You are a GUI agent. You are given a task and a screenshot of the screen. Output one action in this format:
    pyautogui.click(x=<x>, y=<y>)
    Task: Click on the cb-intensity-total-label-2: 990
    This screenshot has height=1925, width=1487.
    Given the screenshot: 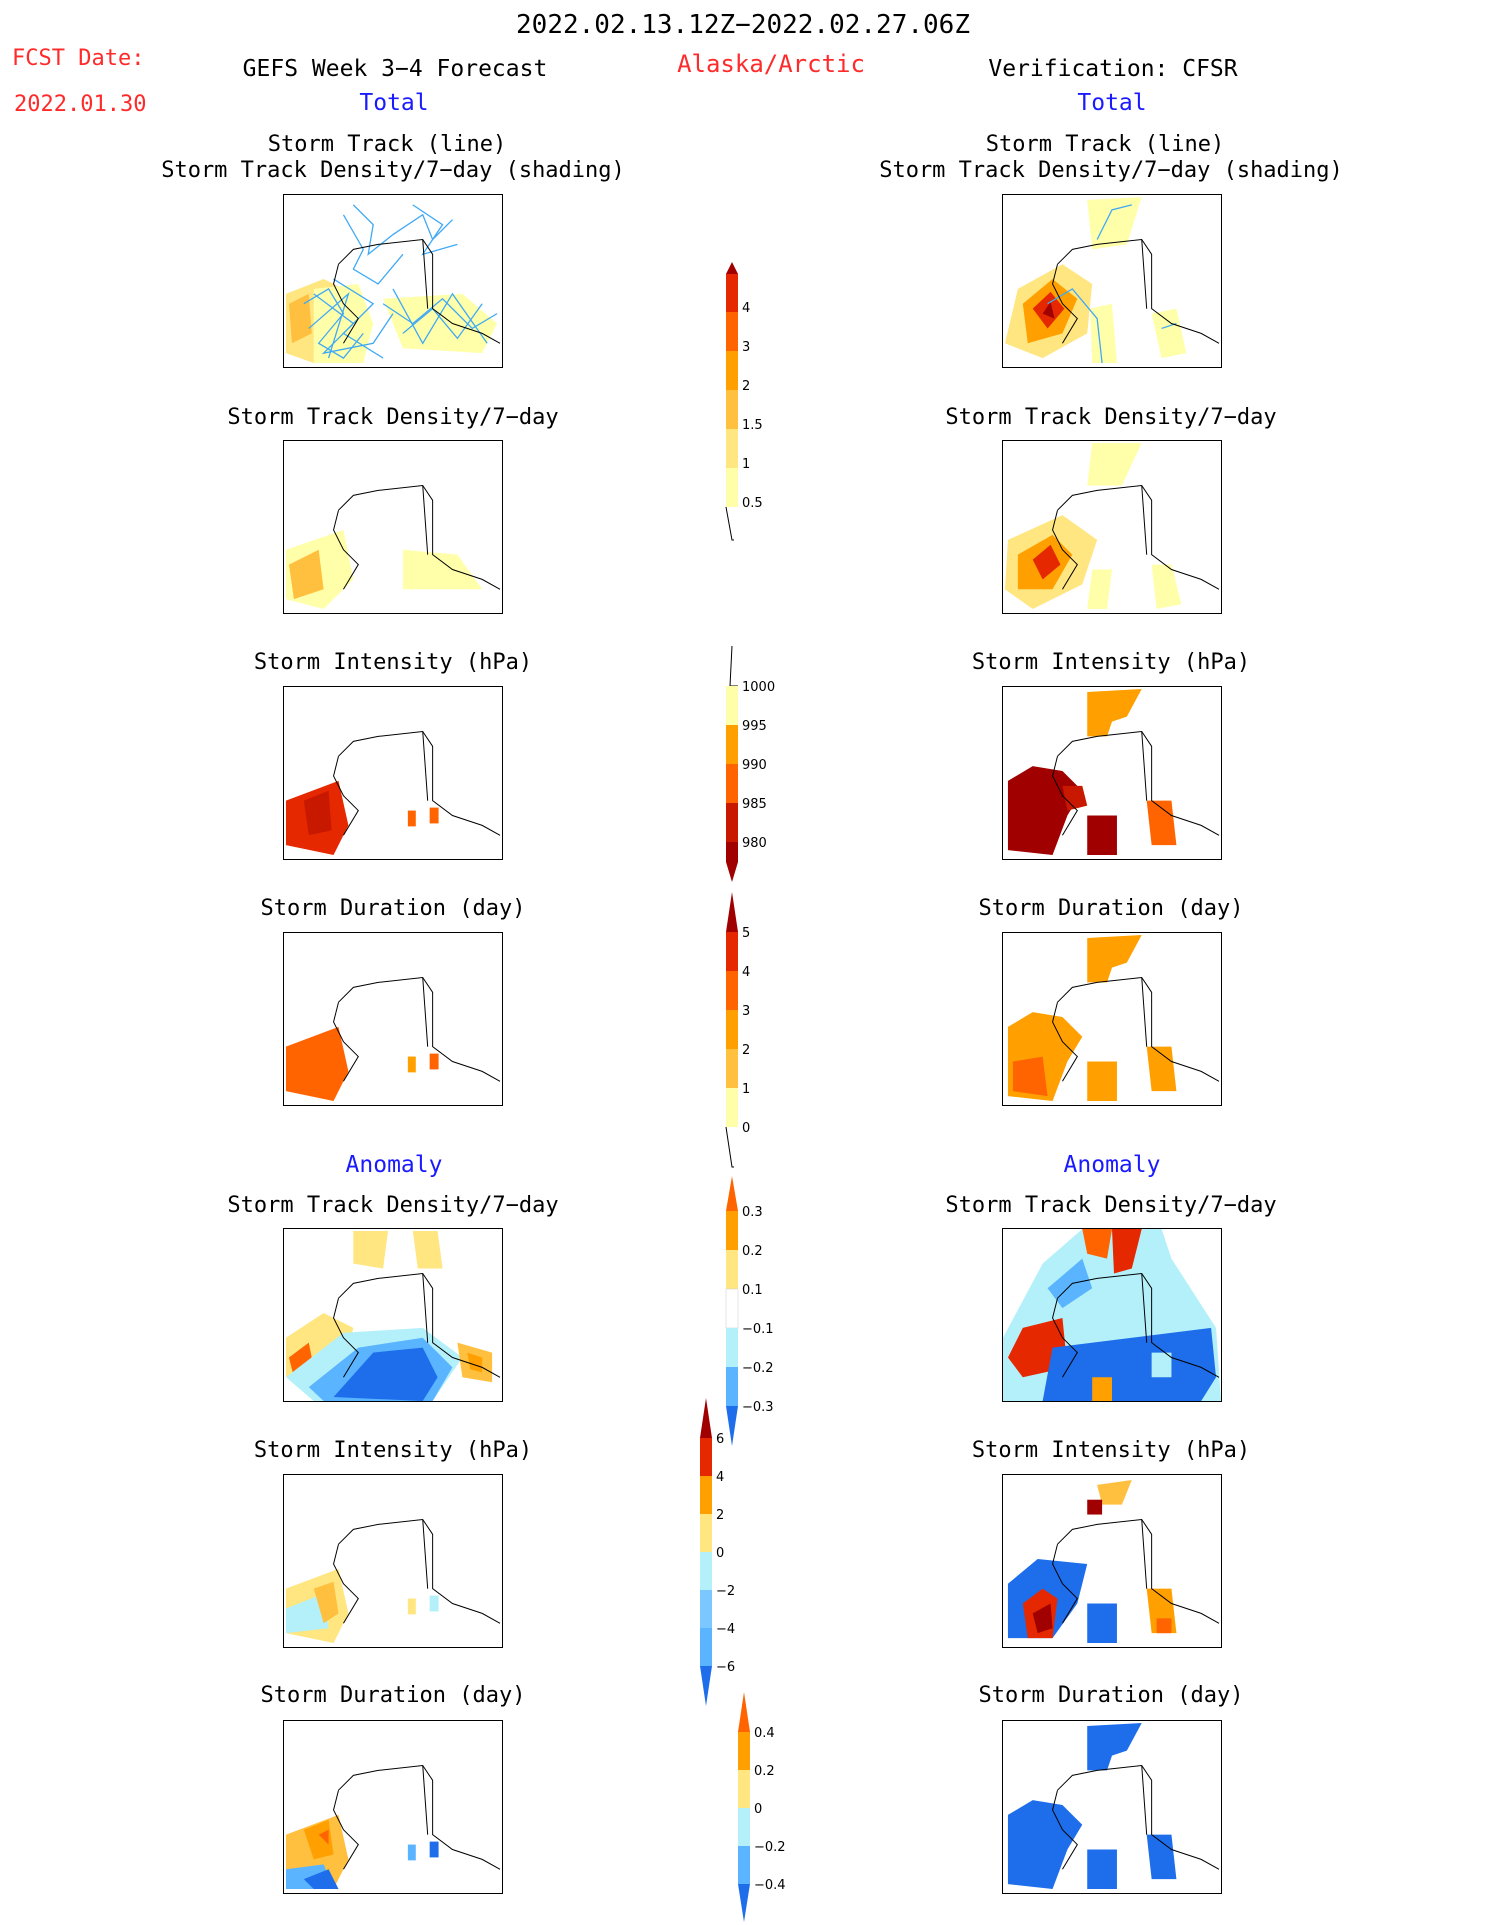 What is the action you would take?
    pyautogui.click(x=754, y=765)
    